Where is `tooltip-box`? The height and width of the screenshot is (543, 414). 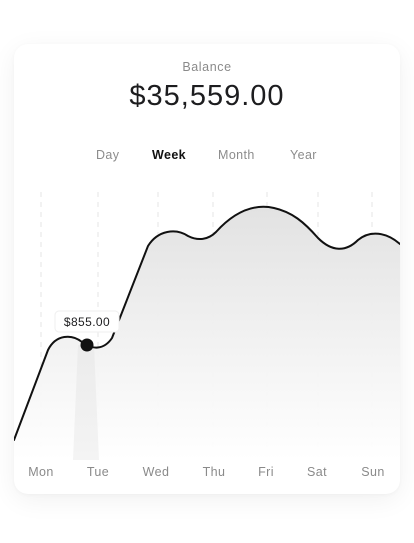
tooltip-box is located at coordinates (87, 321).